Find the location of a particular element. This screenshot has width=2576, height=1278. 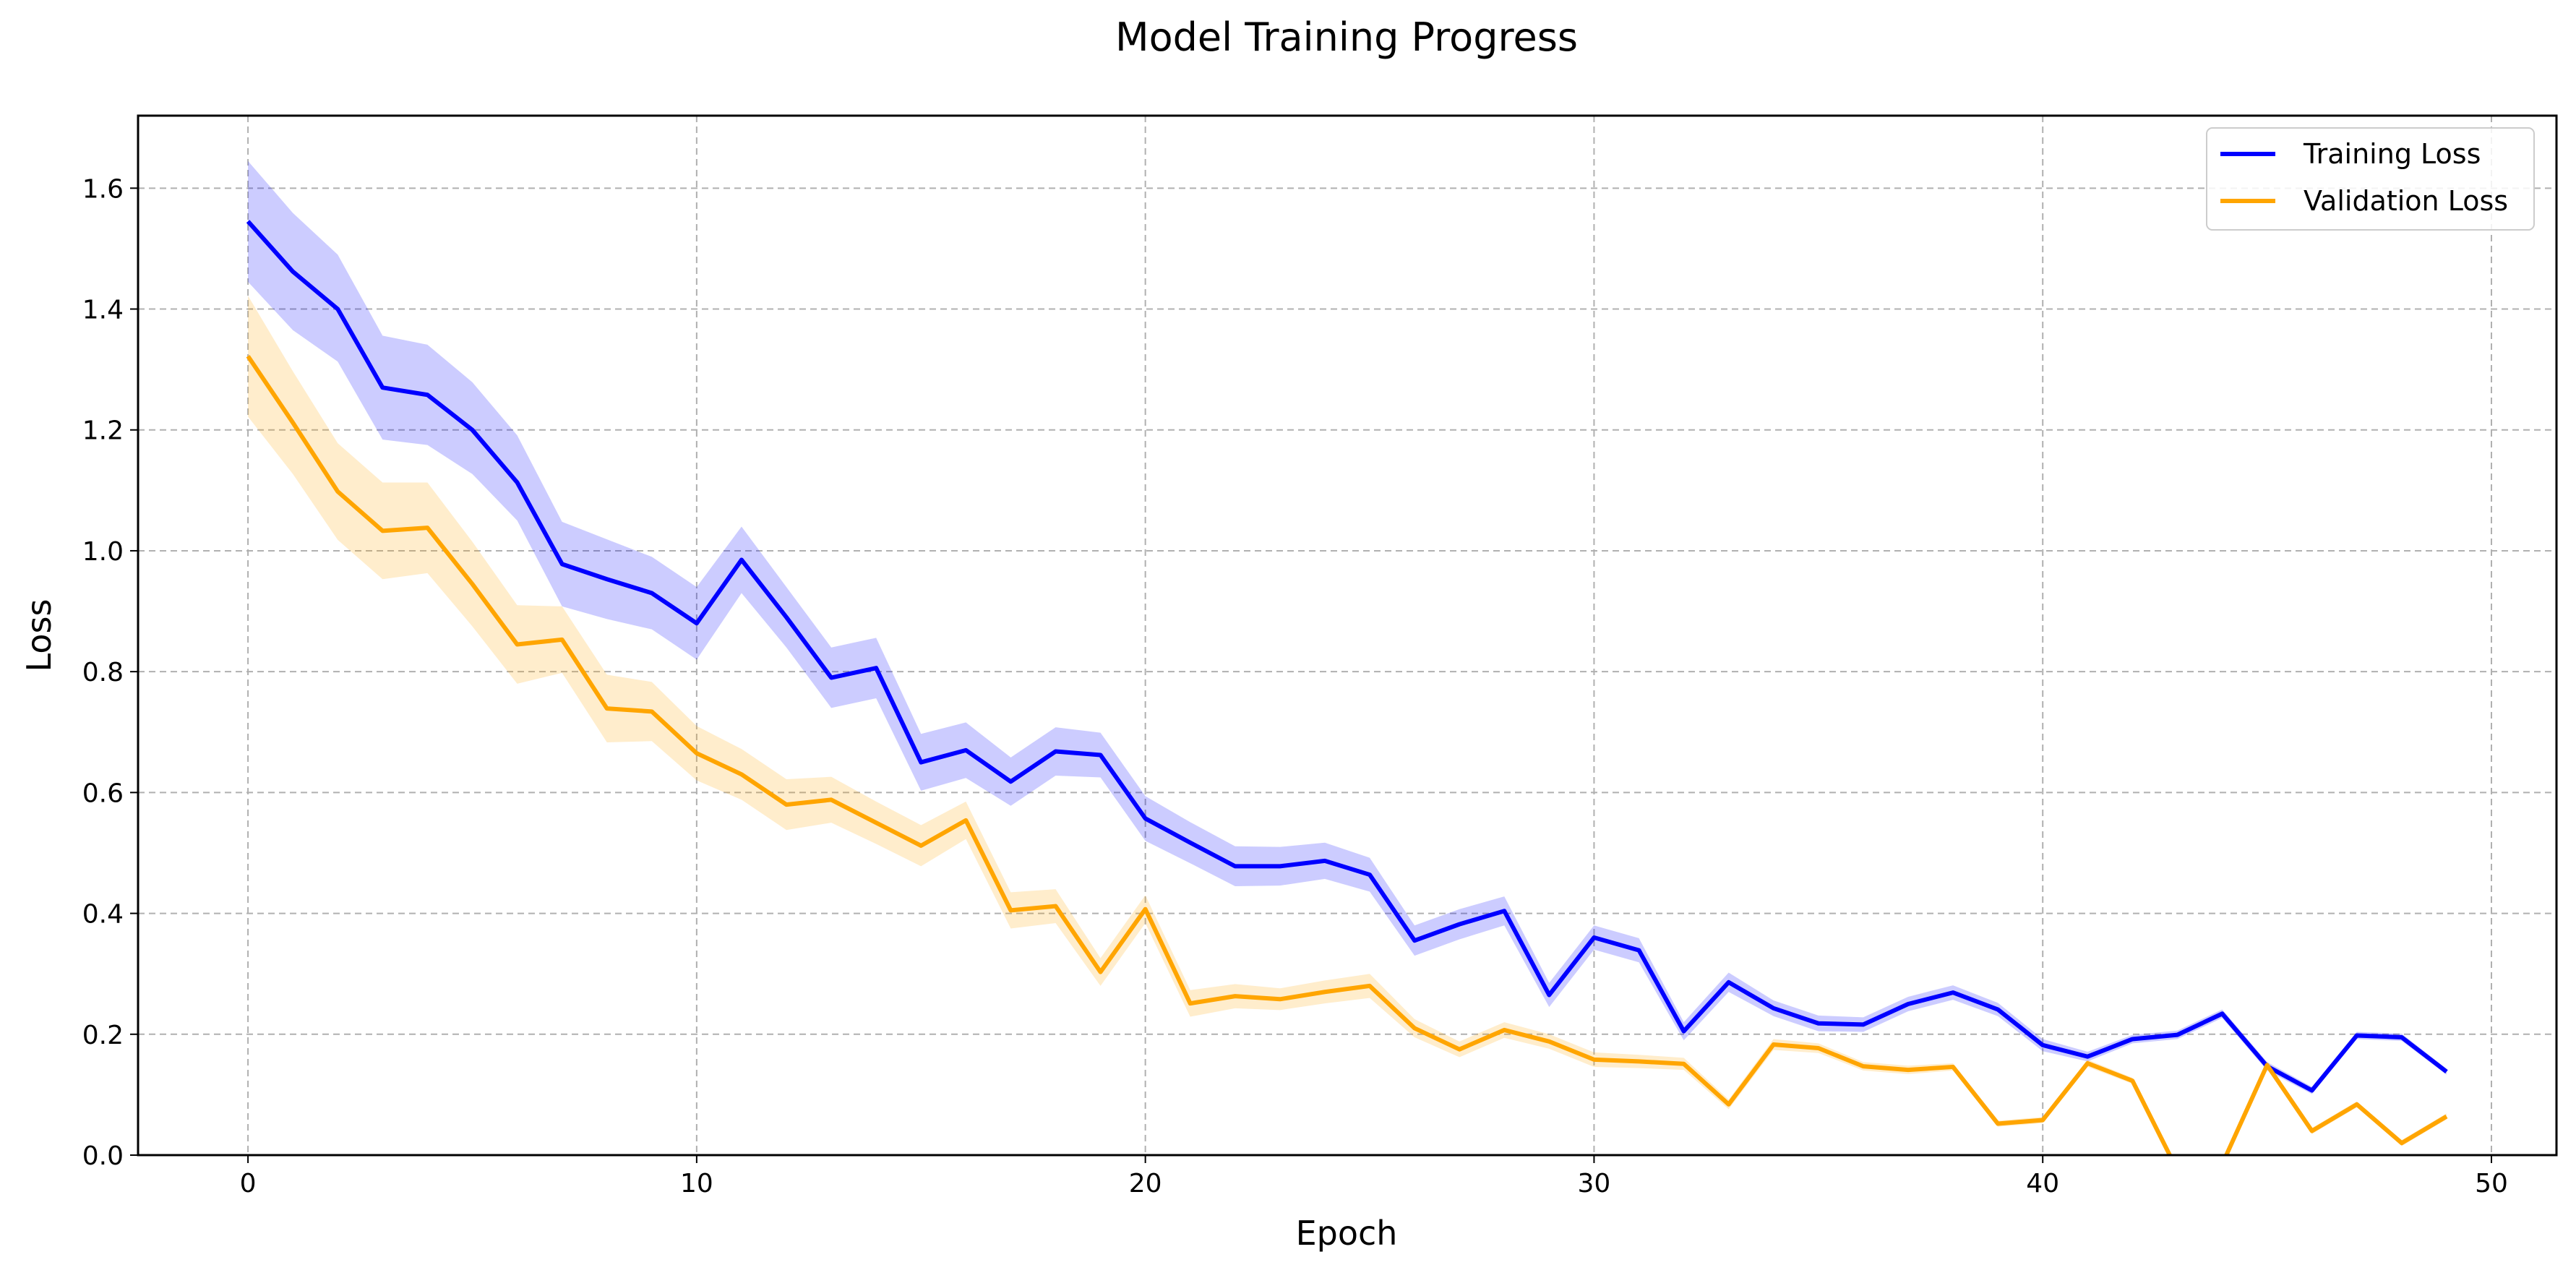

legend-box is located at coordinates (2371, 179).